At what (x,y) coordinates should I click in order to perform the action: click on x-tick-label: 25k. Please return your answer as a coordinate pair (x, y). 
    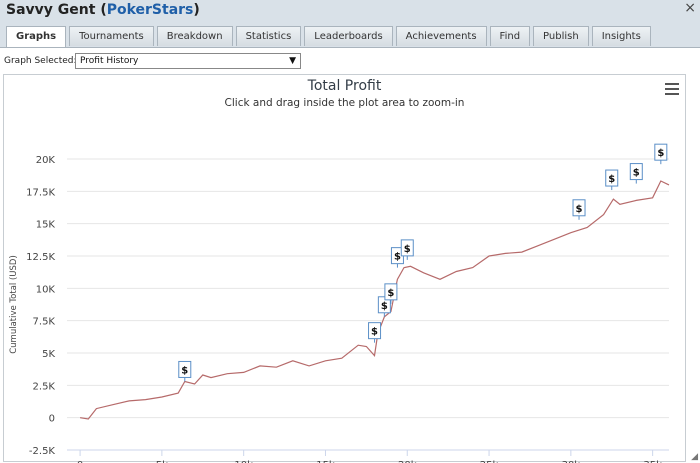
    Looking at the image, I should click on (489, 461).